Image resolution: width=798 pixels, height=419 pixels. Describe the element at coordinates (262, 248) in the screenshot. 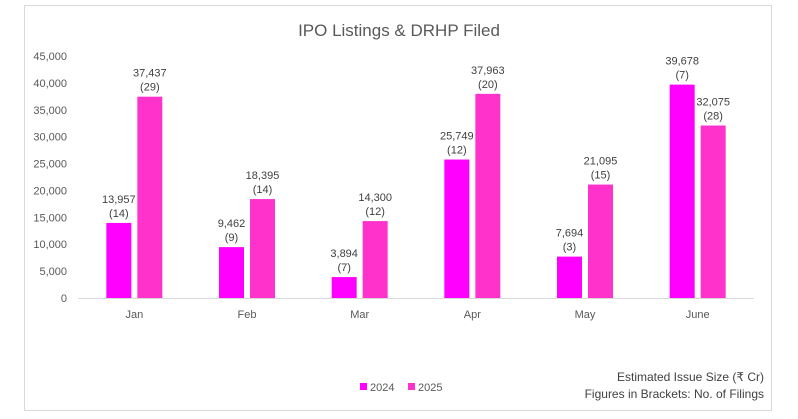

I see `bar-2025-feb` at that location.